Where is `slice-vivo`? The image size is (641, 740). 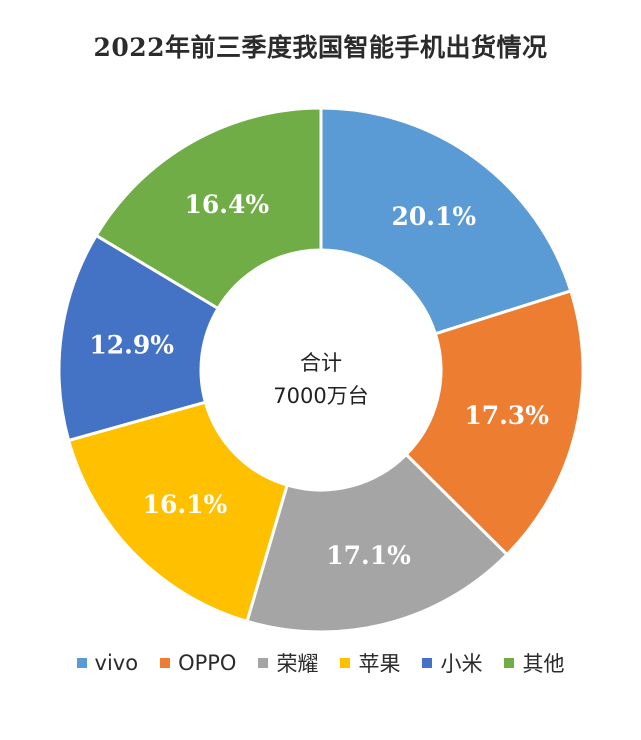 slice-vivo is located at coordinates (446, 221).